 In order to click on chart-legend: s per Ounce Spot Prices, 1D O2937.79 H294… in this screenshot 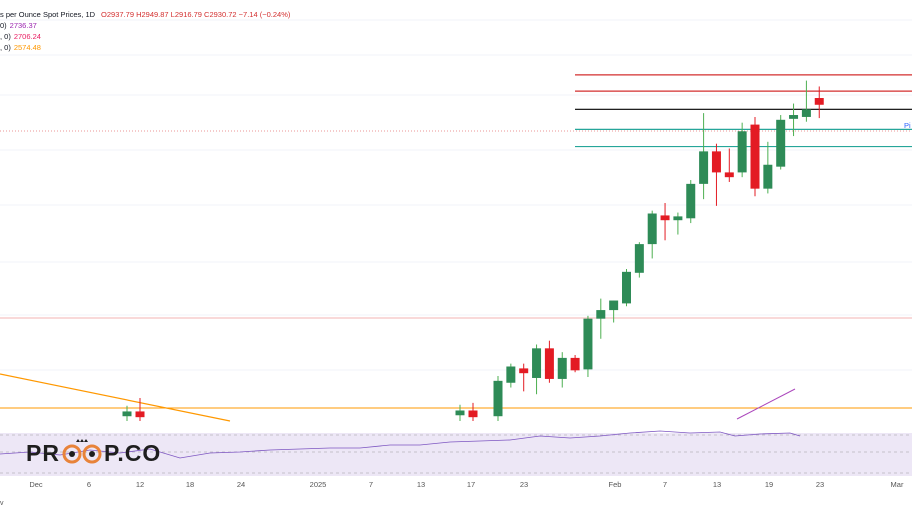, I will do `click(145, 31)`.